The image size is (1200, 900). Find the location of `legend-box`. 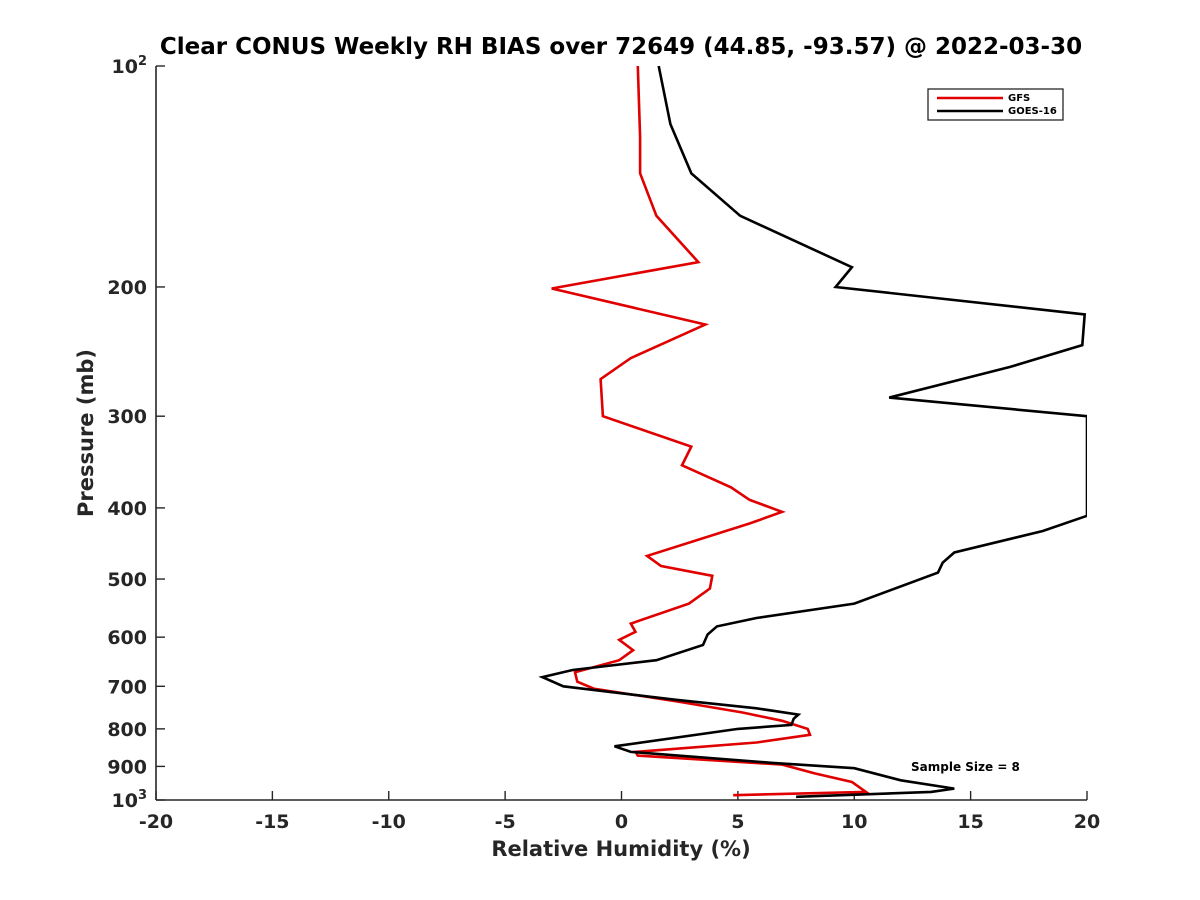

legend-box is located at coordinates (995, 104).